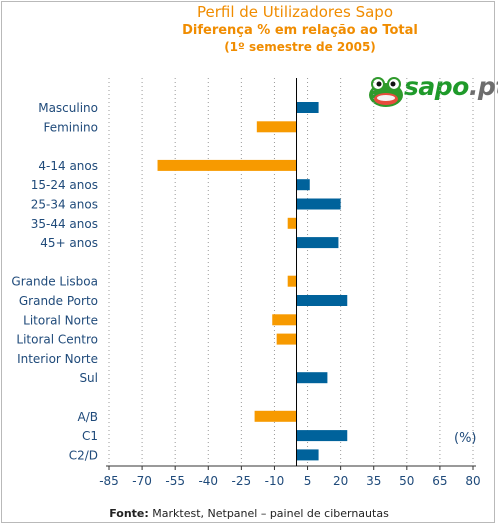  What do you see at coordinates (340, 481) in the screenshot?
I see `x-tick-label: 20` at bounding box center [340, 481].